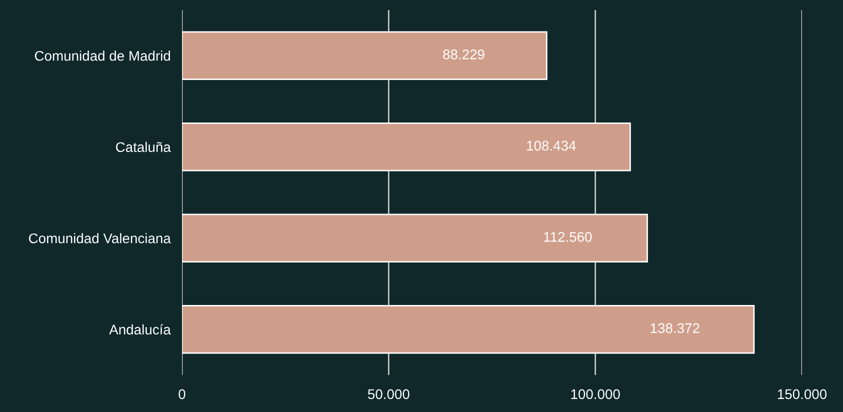 The height and width of the screenshot is (412, 843). What do you see at coordinates (551, 145) in the screenshot?
I see `data-label: 108.434` at bounding box center [551, 145].